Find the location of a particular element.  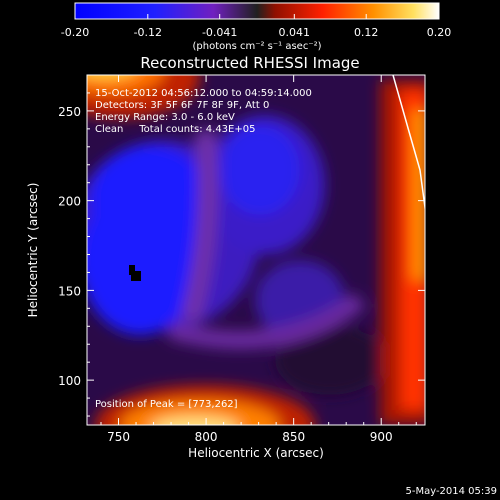

colorbar-tick-label: -0.12 is located at coordinates (148, 32).